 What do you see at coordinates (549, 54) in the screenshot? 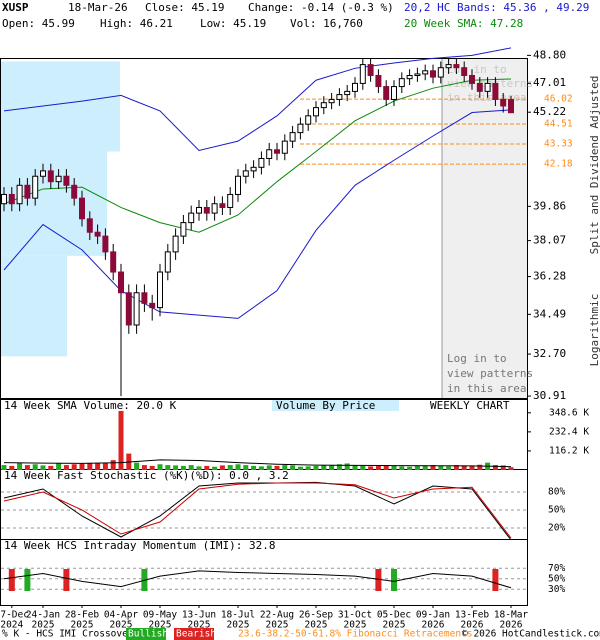
I see `y-tick-label: 48.80` at bounding box center [549, 54].